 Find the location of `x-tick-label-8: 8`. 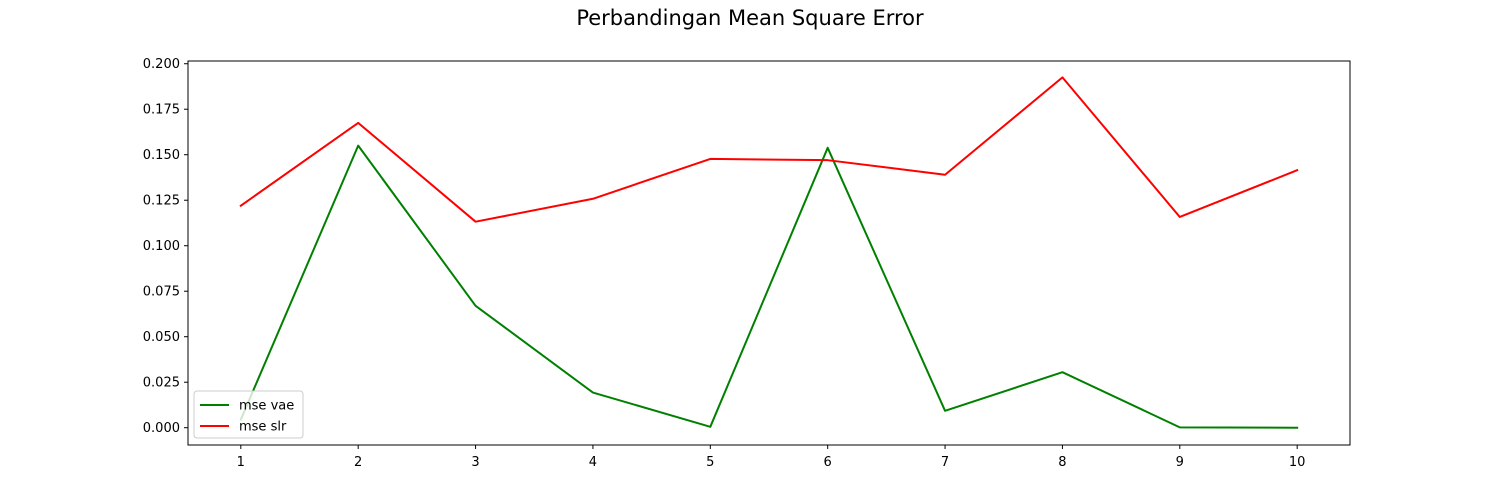

x-tick-label-8: 8 is located at coordinates (1062, 462).